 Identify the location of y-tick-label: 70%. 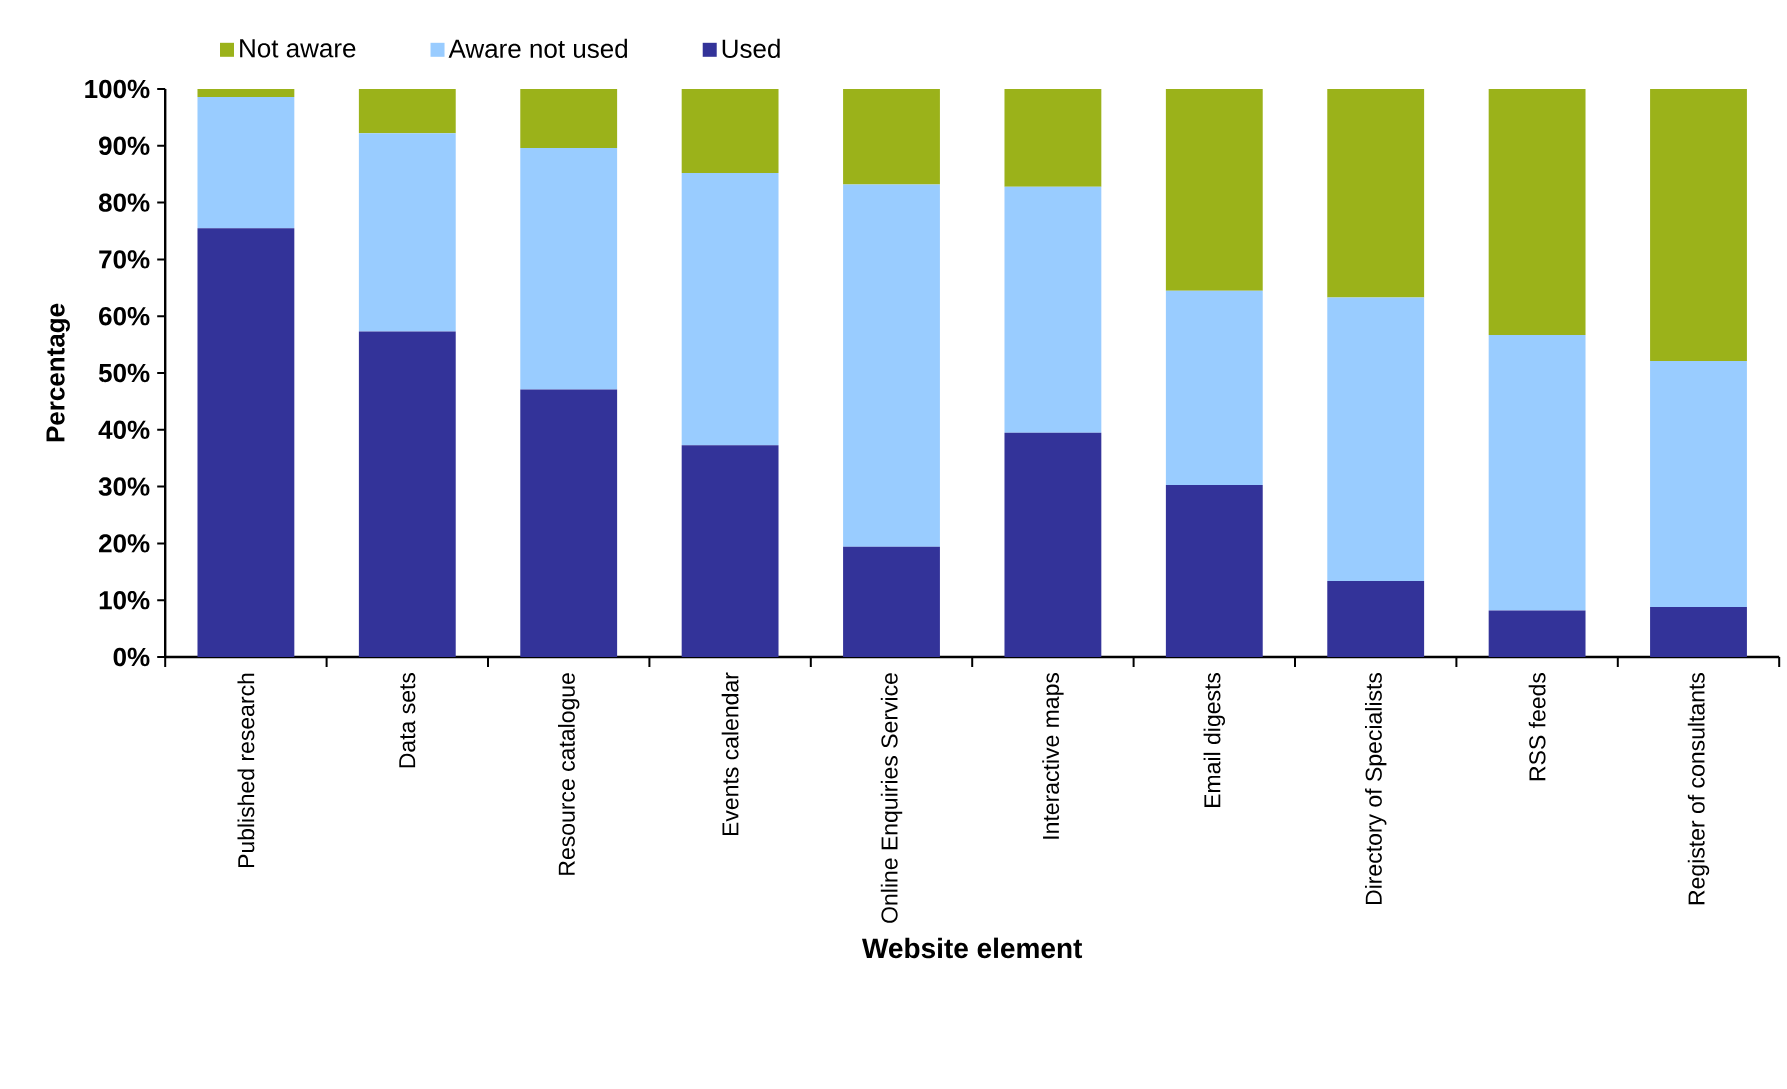
(124, 259).